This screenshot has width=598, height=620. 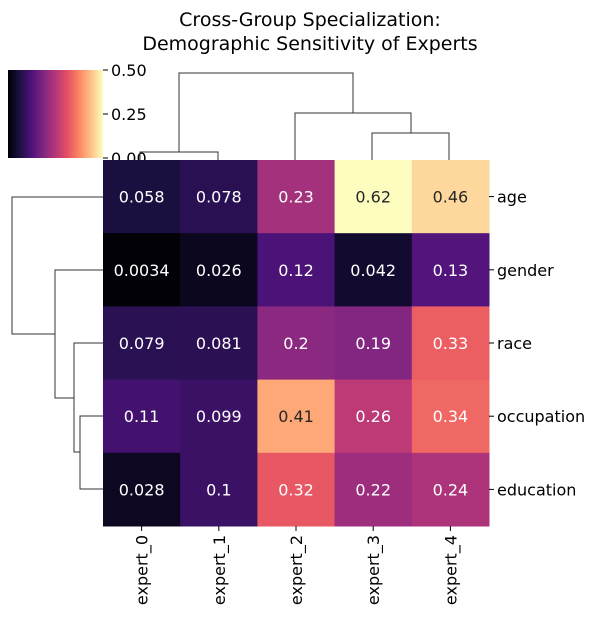 I want to click on heatmap-cell-label: 0.23, so click(x=296, y=197).